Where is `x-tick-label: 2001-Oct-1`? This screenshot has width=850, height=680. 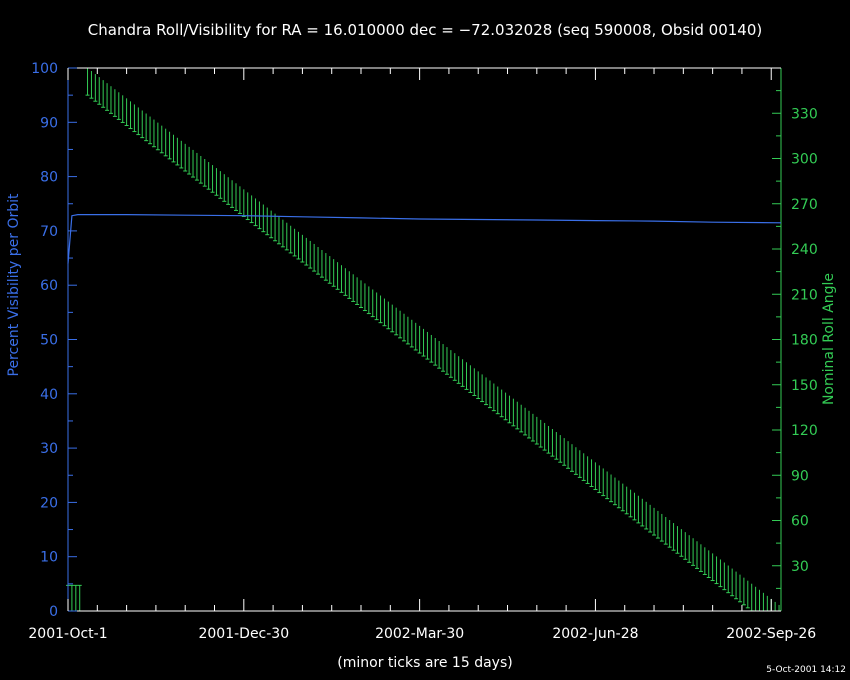 x-tick-label: 2001-Oct-1 is located at coordinates (67, 634).